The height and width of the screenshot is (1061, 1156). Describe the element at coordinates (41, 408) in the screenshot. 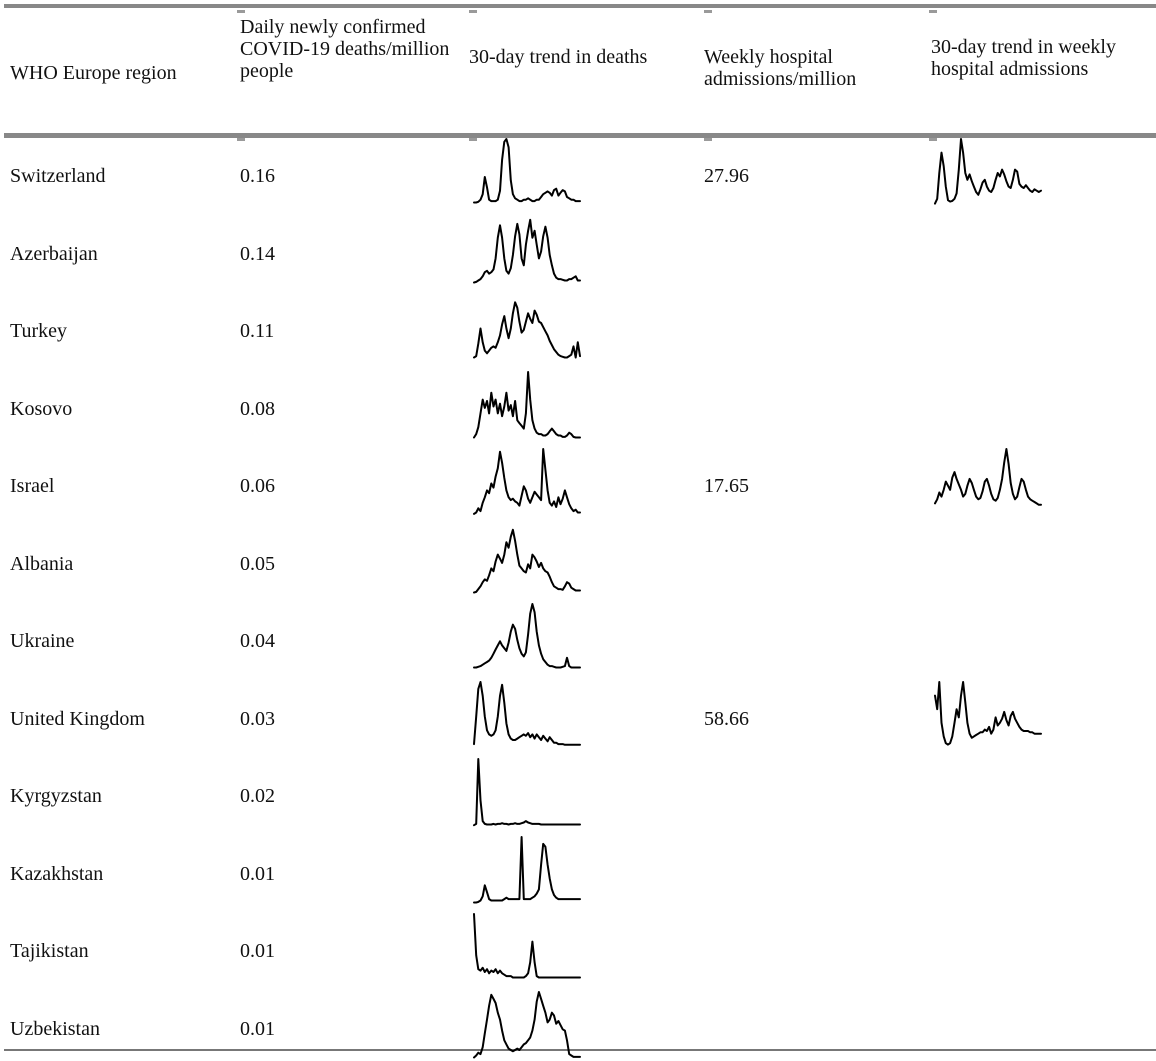

I see `row-region: Kosovo` at that location.